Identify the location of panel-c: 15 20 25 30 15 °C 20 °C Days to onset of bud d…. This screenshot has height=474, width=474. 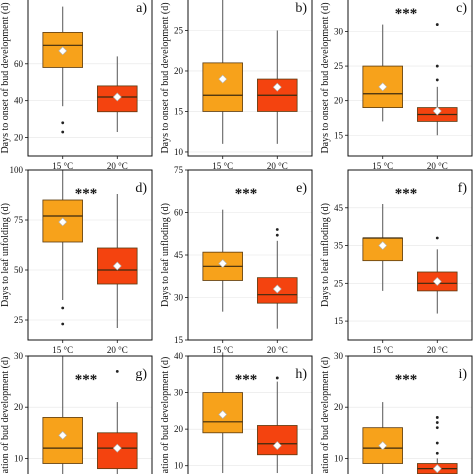
(396, 85).